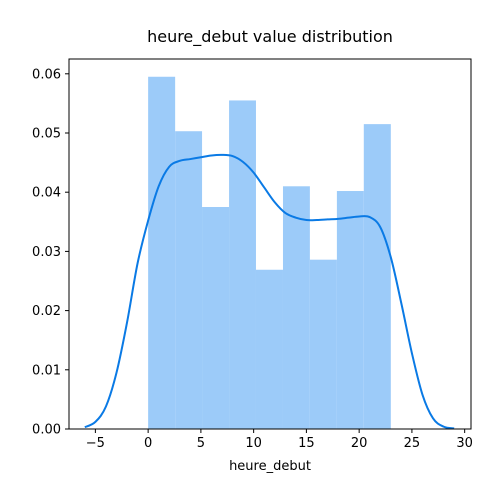 This screenshot has height=500, width=500. I want to click on x-axis-ticks: −5 0 5 10 15 20 25 30, so click(279, 440).